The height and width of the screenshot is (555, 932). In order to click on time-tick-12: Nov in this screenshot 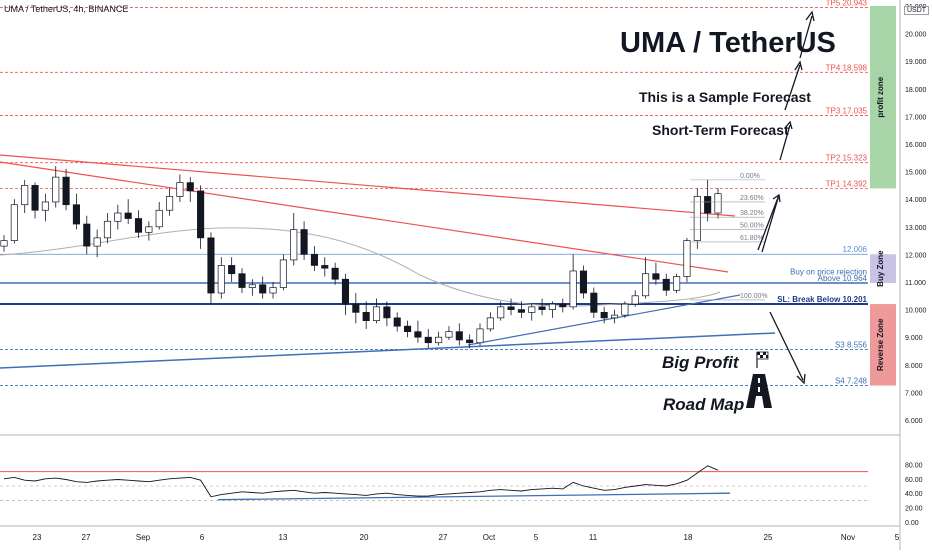, I will do `click(848, 537)`.